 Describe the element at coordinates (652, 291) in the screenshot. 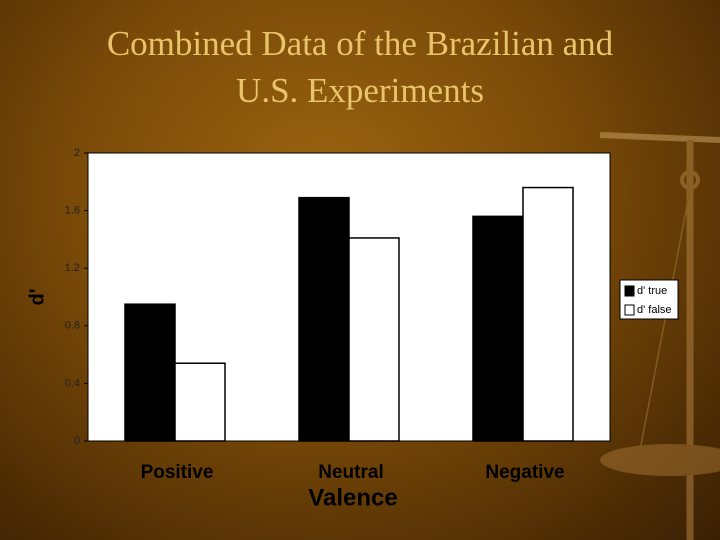

I see `legend-label: d' true` at that location.